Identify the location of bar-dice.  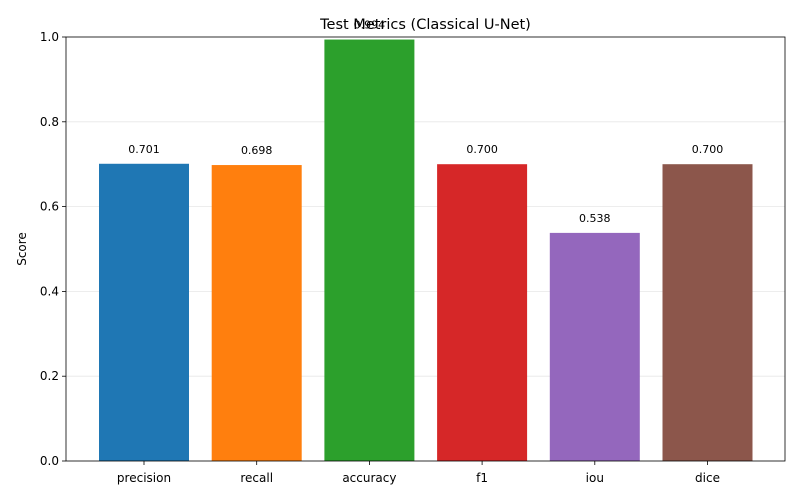
(707, 312).